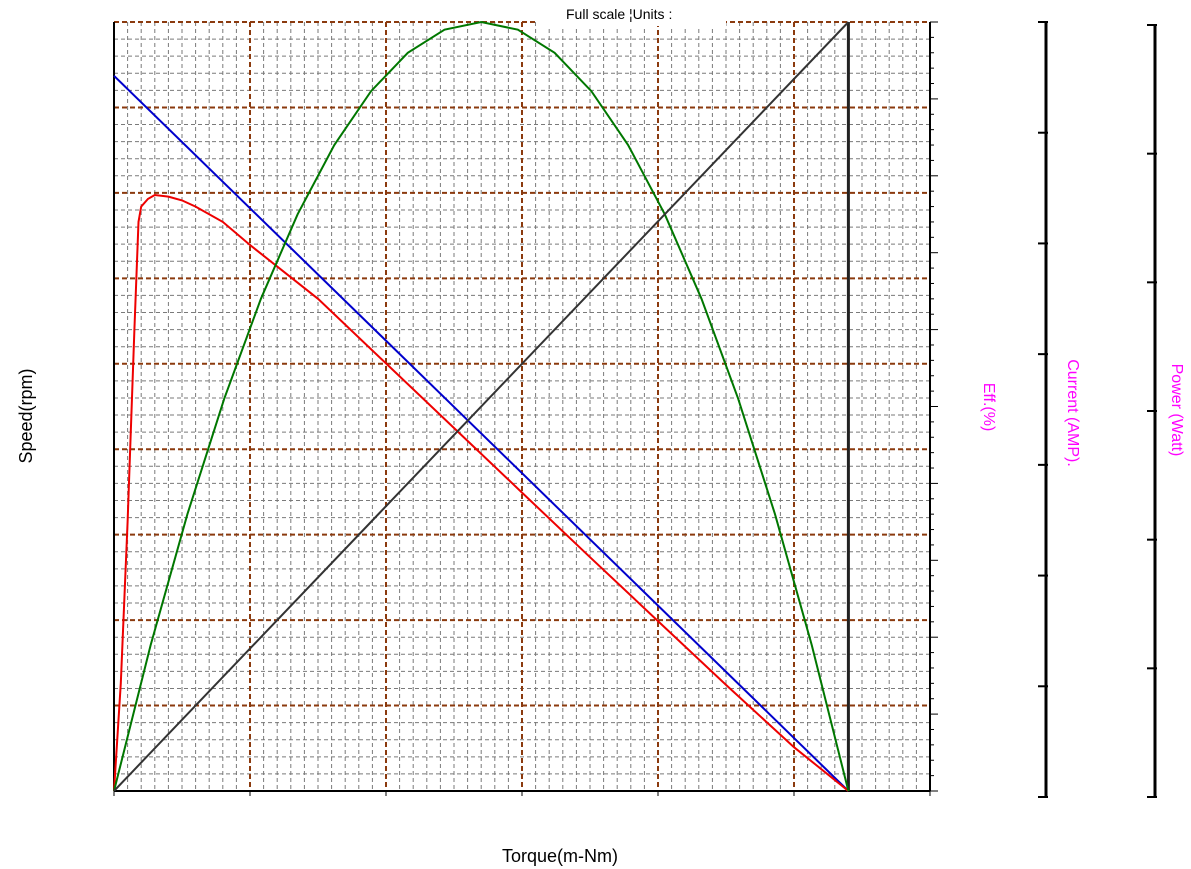  What do you see at coordinates (522, 793) in the screenshot?
I see `x-axis-ticks` at bounding box center [522, 793].